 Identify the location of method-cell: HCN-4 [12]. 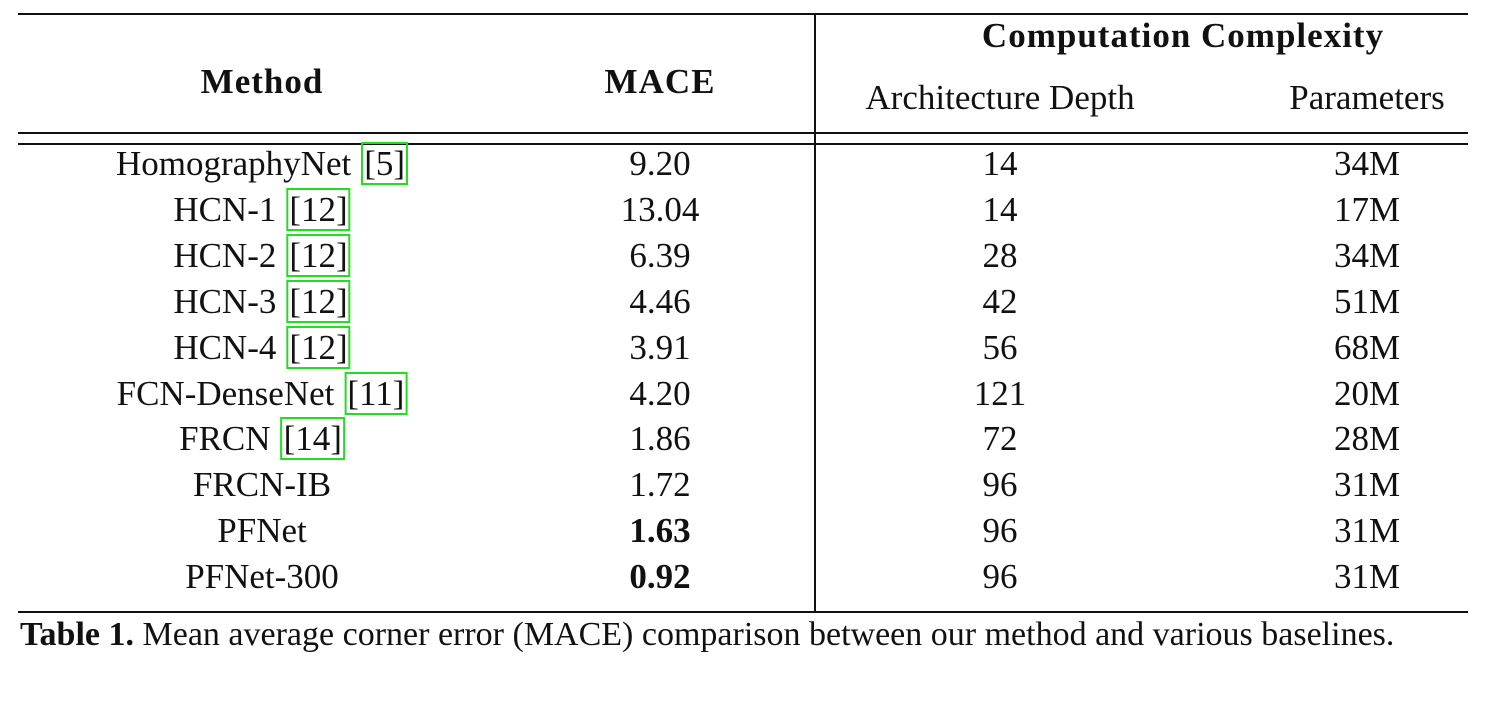
(262, 347).